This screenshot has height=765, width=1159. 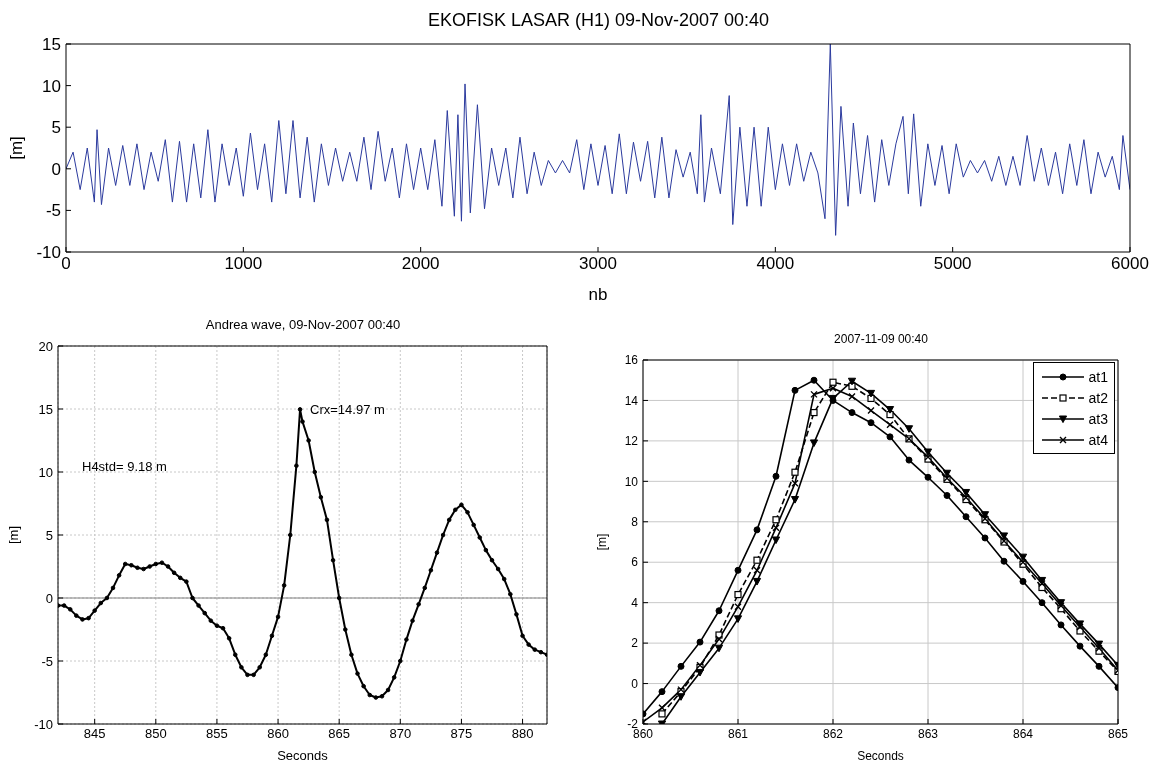 I want to click on chart-title: Andrea wave, 09-Nov-2007 00:40, so click(x=303, y=324).